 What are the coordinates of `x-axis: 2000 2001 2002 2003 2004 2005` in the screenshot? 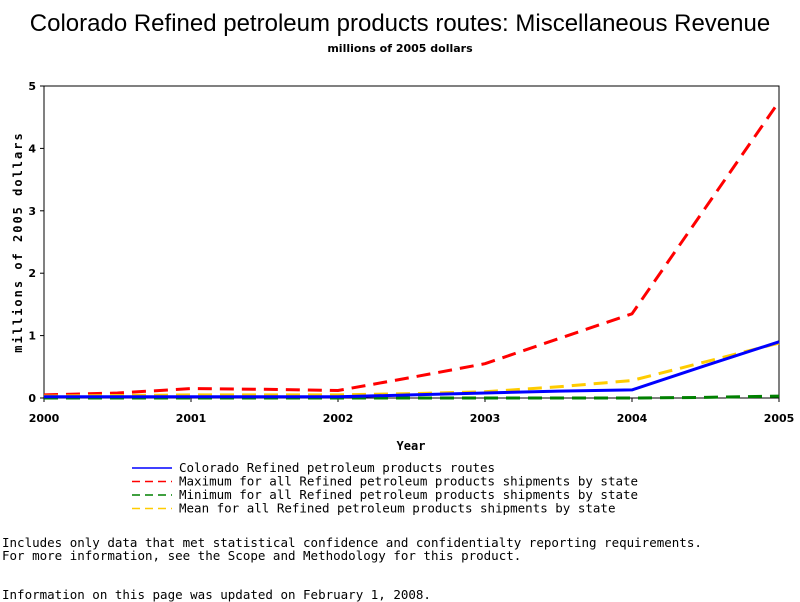 It's located at (412, 411).